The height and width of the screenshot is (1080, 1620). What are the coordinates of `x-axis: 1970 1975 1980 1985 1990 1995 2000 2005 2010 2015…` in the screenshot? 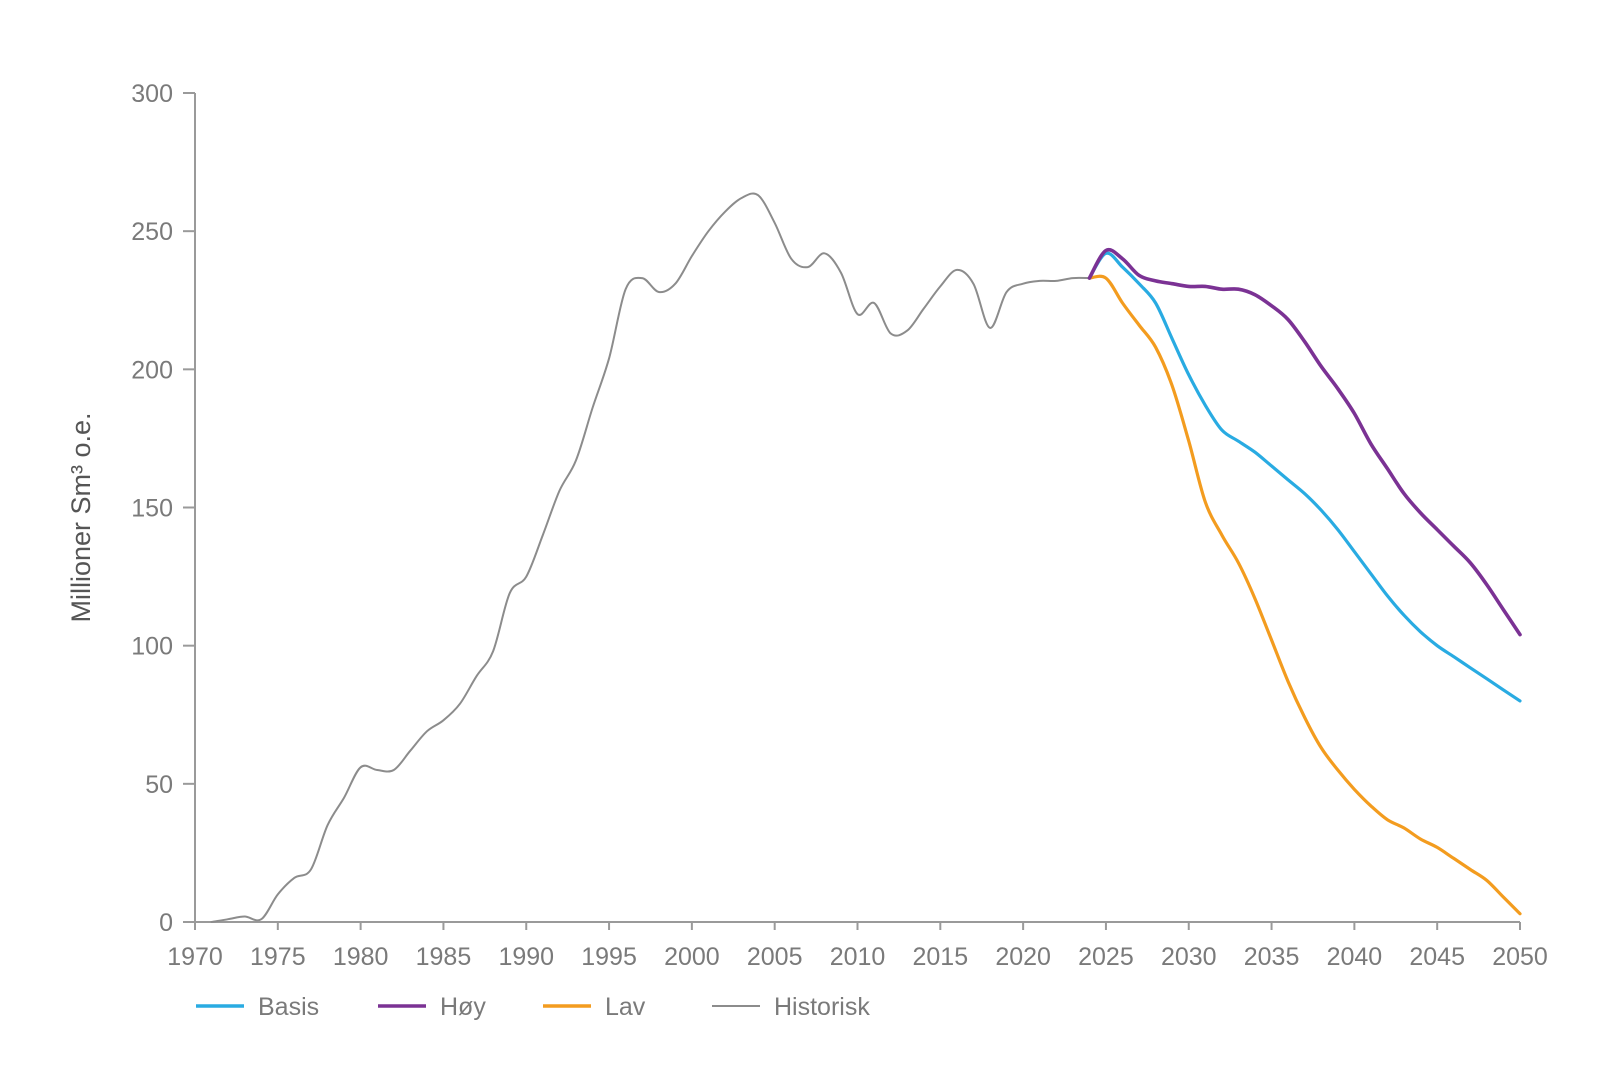 It's located at (857, 946).